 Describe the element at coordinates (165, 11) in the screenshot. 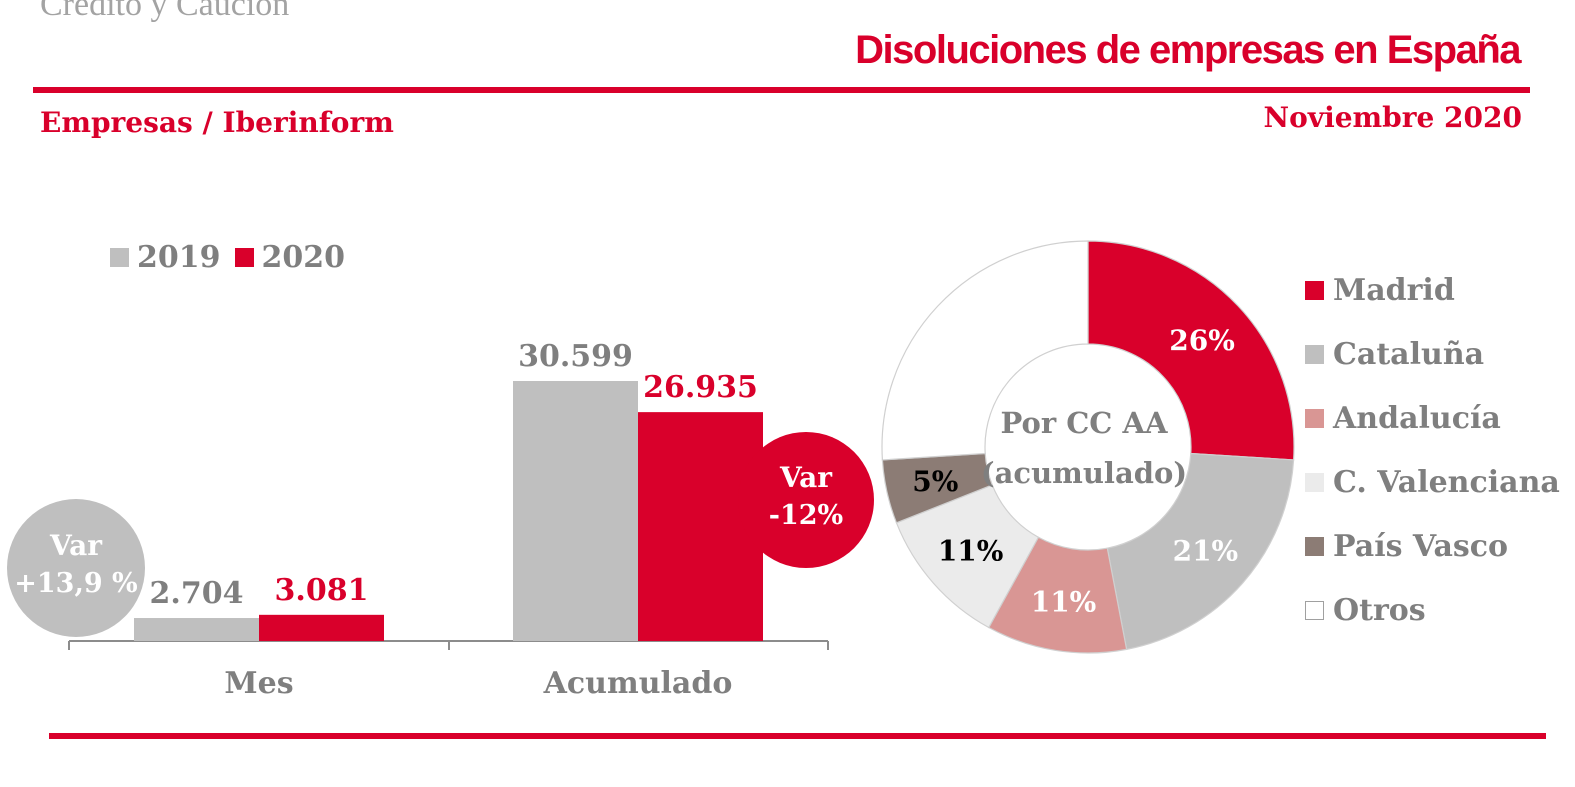

I see `brand-logo-text: Crédito y Caución` at that location.